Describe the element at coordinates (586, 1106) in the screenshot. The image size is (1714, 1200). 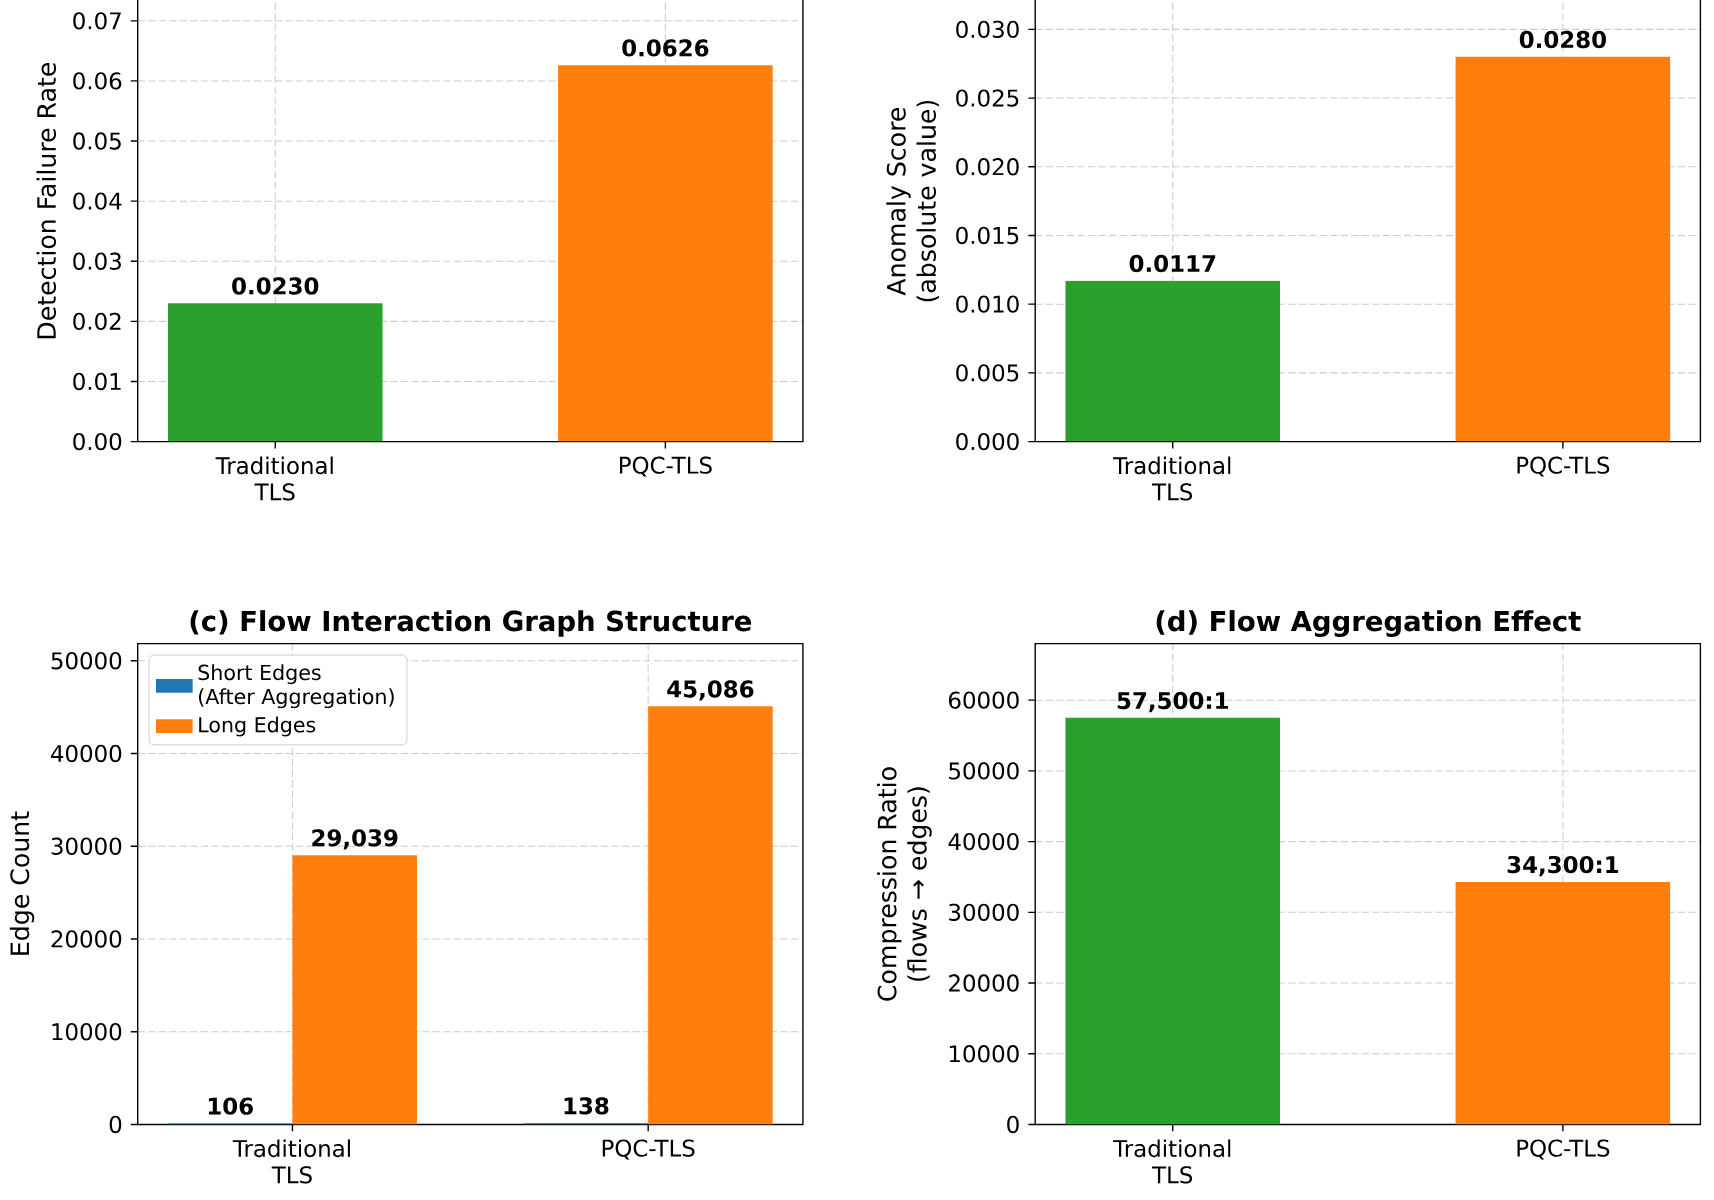
I see `data-label: 138` at that location.